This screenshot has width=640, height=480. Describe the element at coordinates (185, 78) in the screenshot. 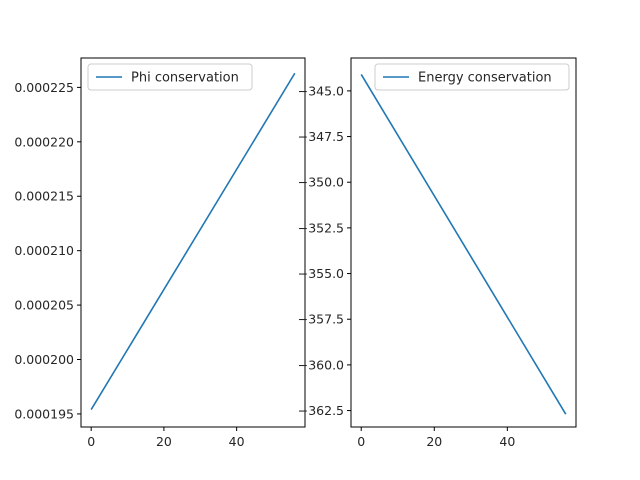

I see `legend-label: Phi conservation` at that location.